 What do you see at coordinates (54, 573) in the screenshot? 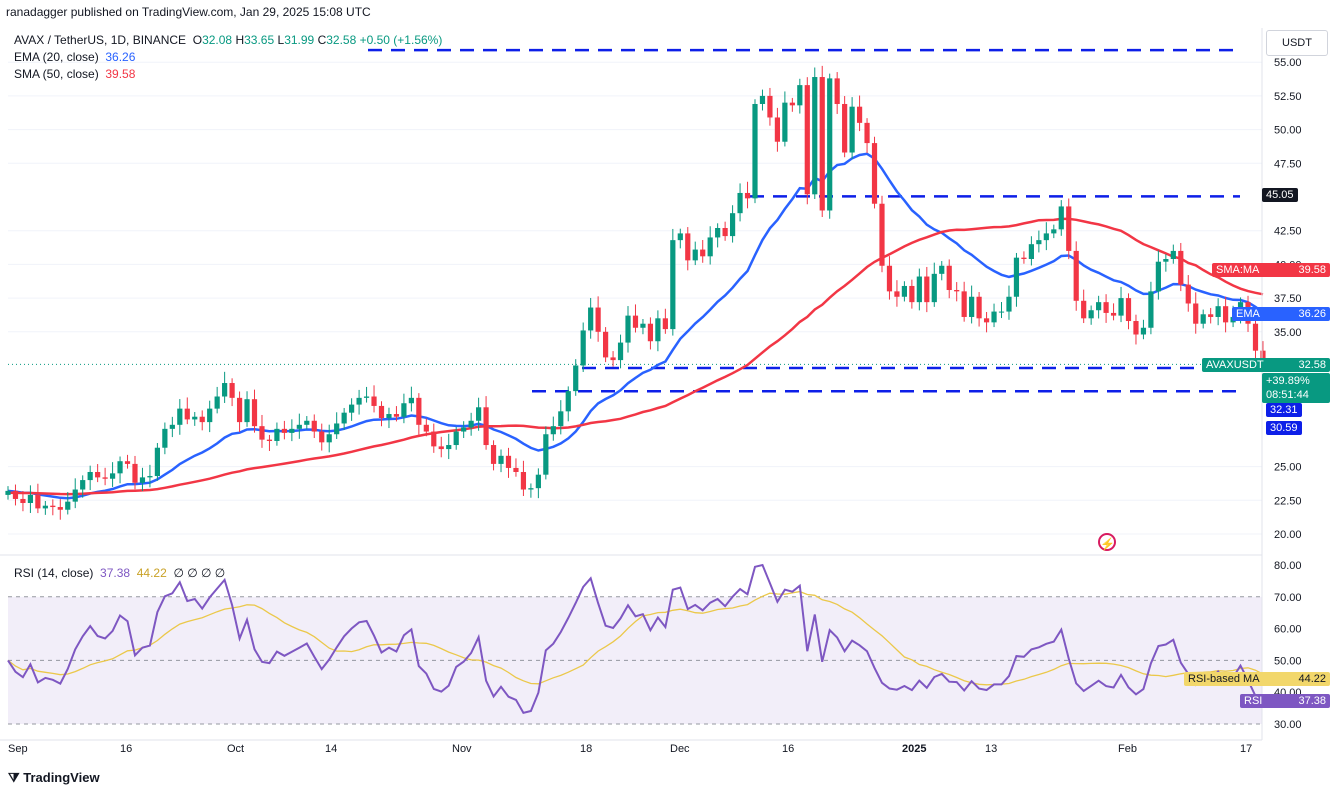
I see `rsi-label: RSI (14, close)` at bounding box center [54, 573].